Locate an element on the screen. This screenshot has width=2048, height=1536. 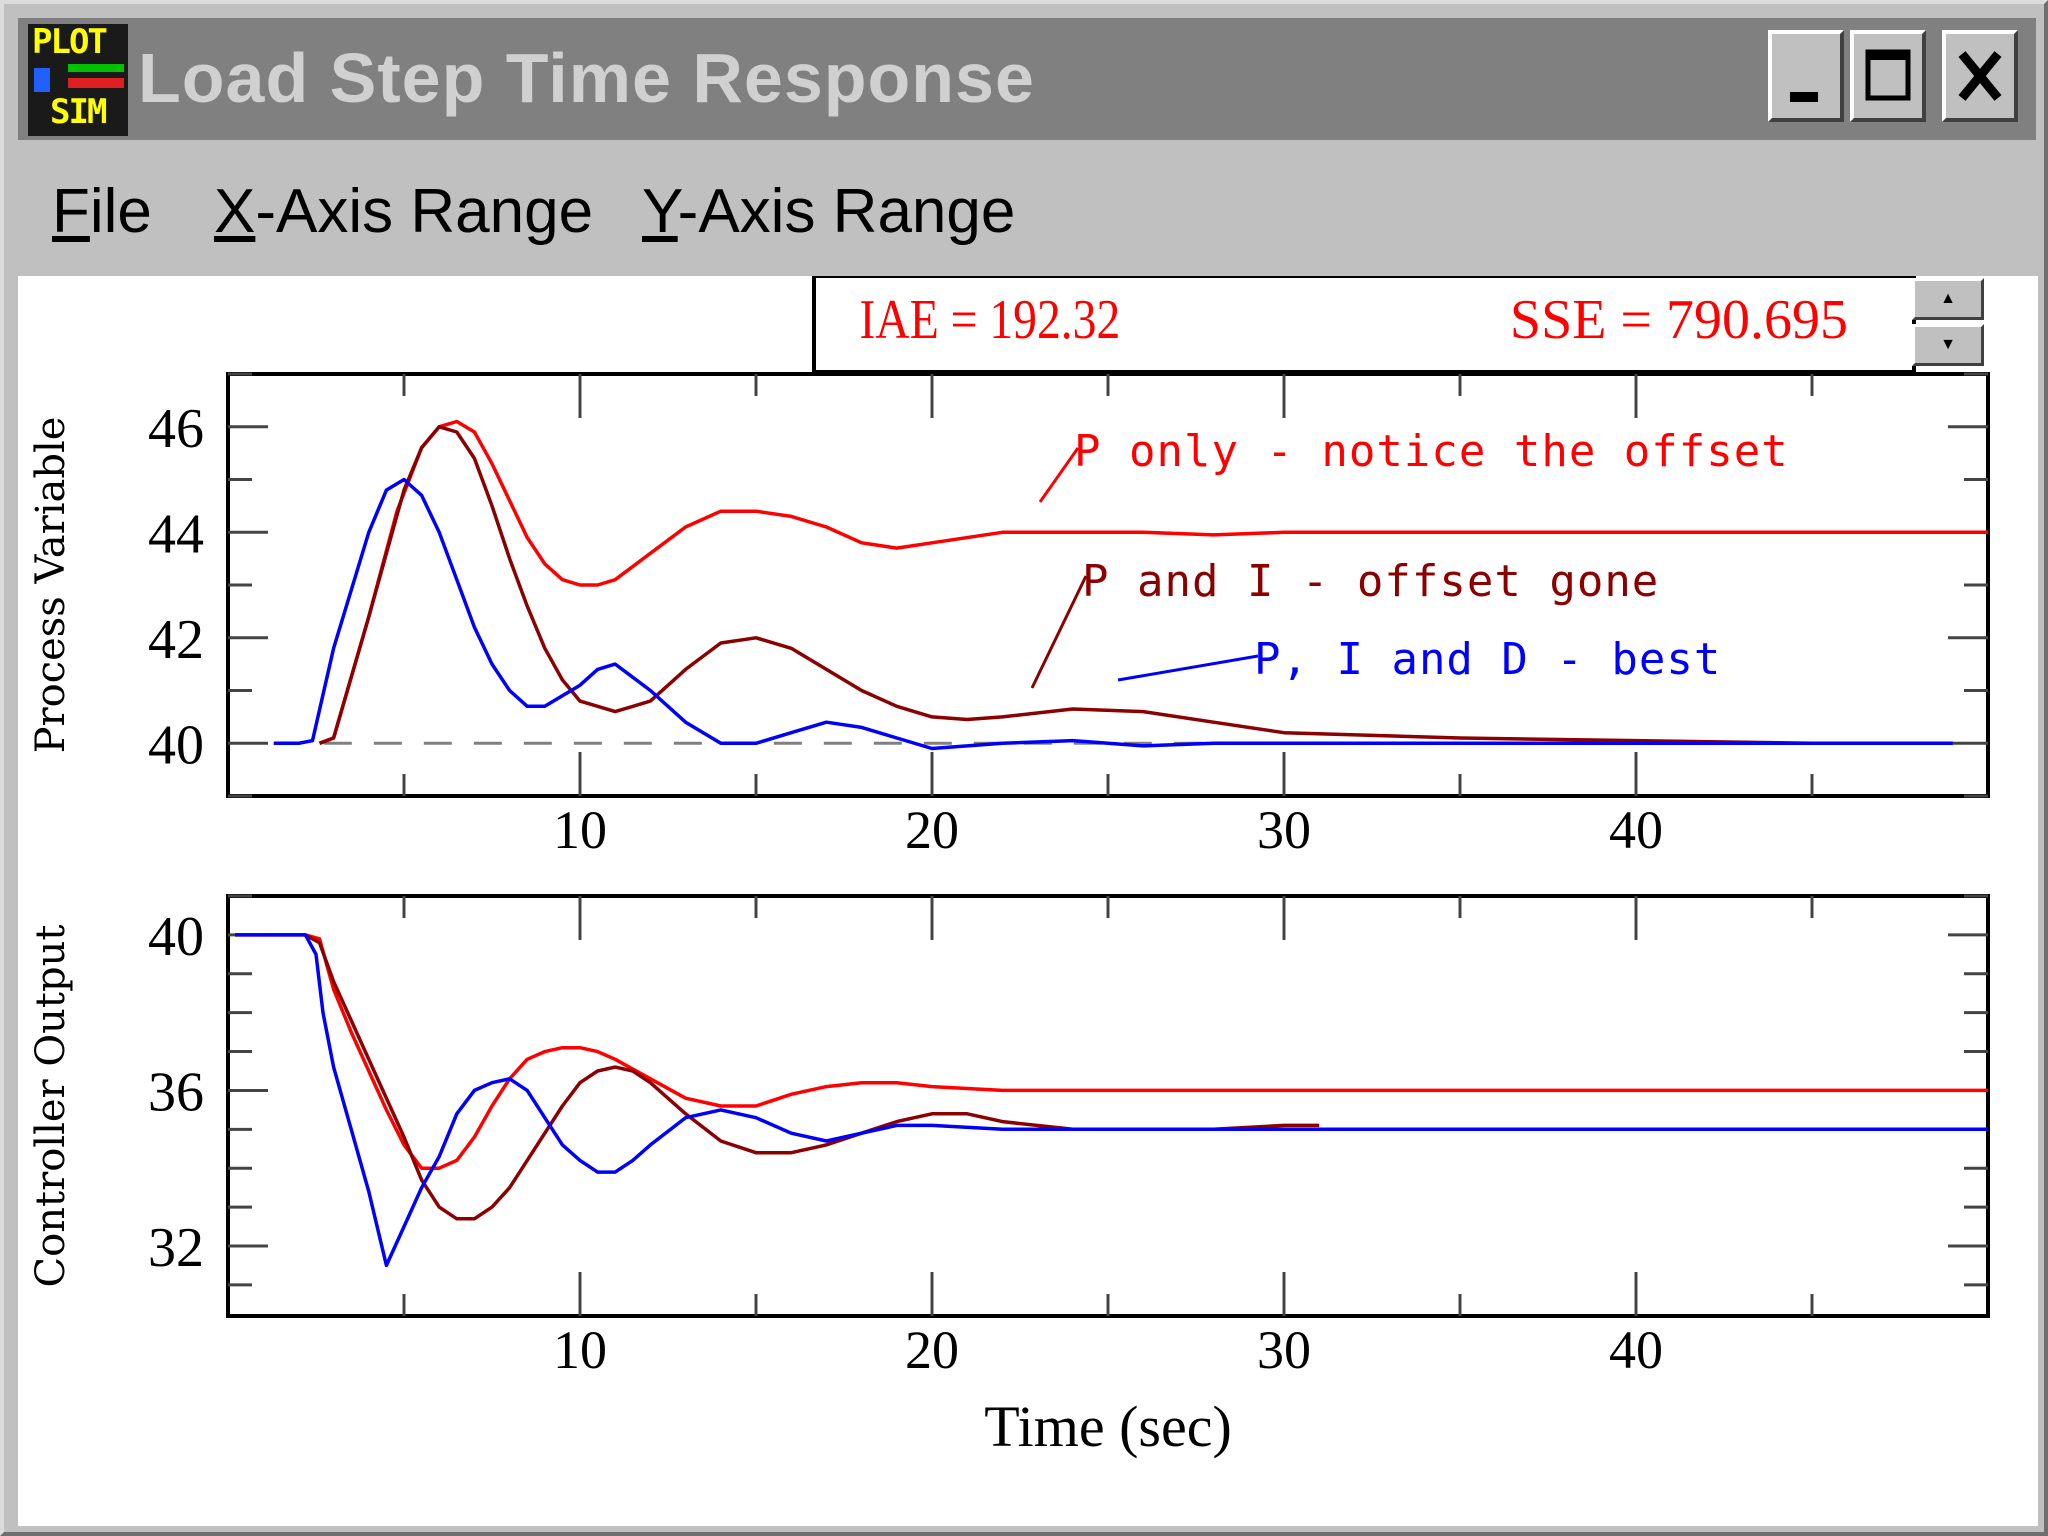
icon-blue-block is located at coordinates (42, 80).